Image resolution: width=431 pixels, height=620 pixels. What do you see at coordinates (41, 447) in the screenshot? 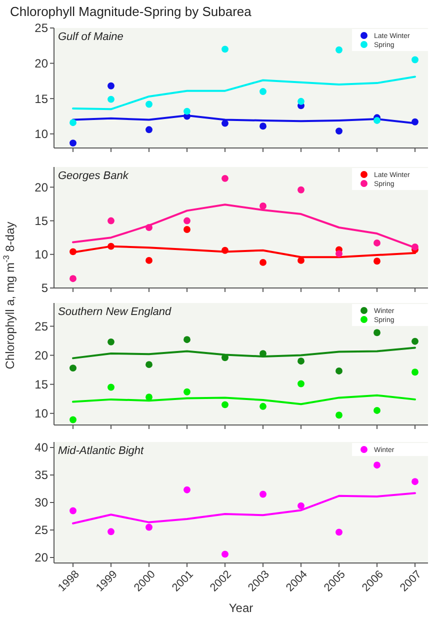
I see `y-tick-label: 40` at bounding box center [41, 447].